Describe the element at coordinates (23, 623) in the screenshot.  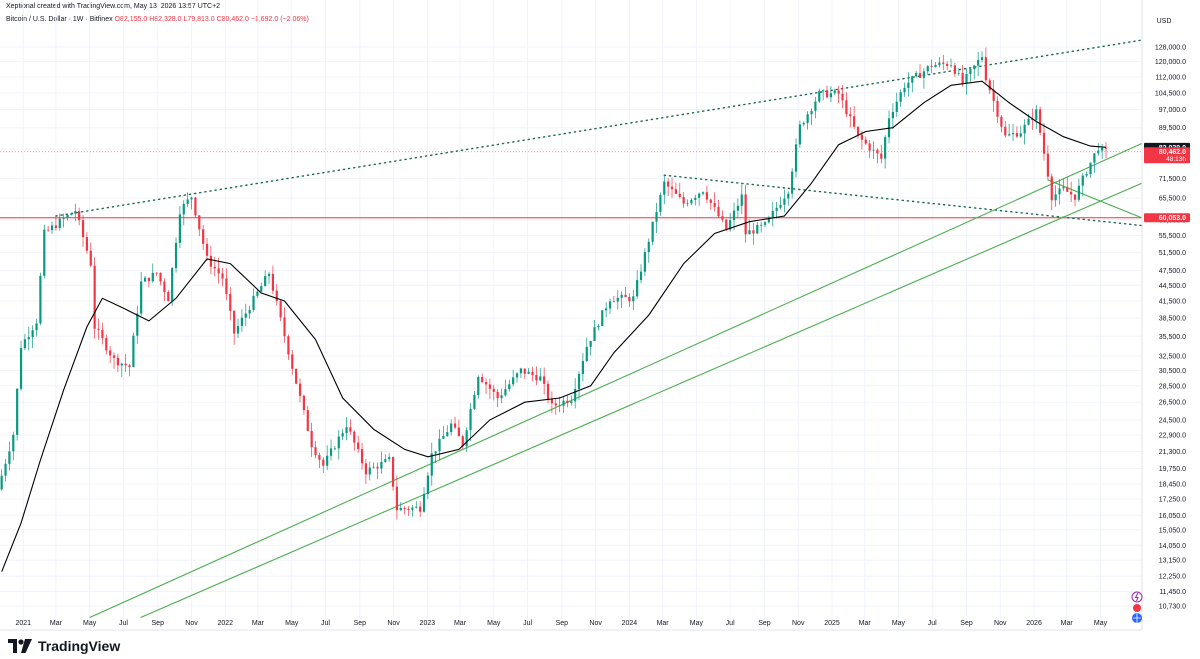
I see `time-tick-label: 2021` at that location.